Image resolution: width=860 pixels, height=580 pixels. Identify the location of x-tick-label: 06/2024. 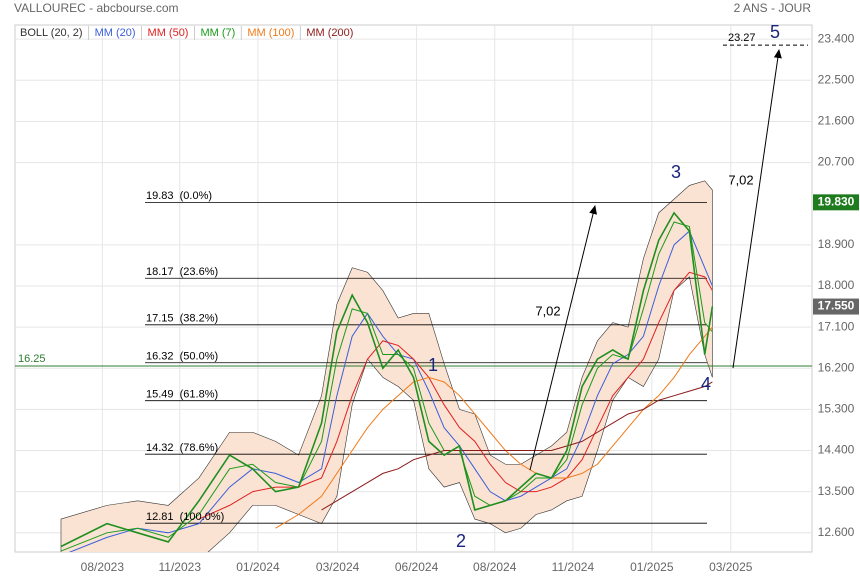
(417, 567).